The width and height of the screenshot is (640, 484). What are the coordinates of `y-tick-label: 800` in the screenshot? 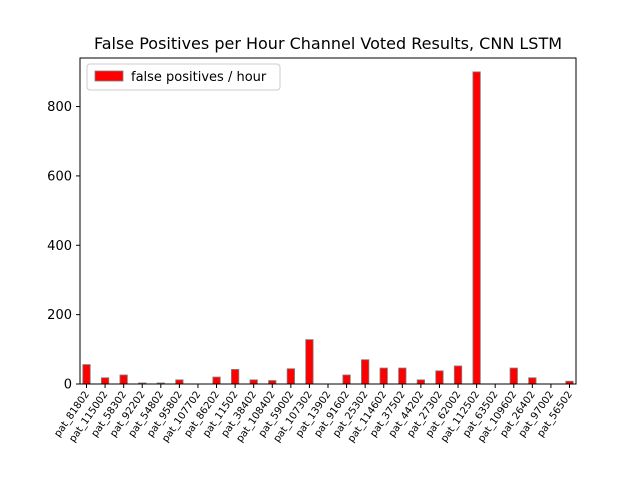 It's located at (59, 107).